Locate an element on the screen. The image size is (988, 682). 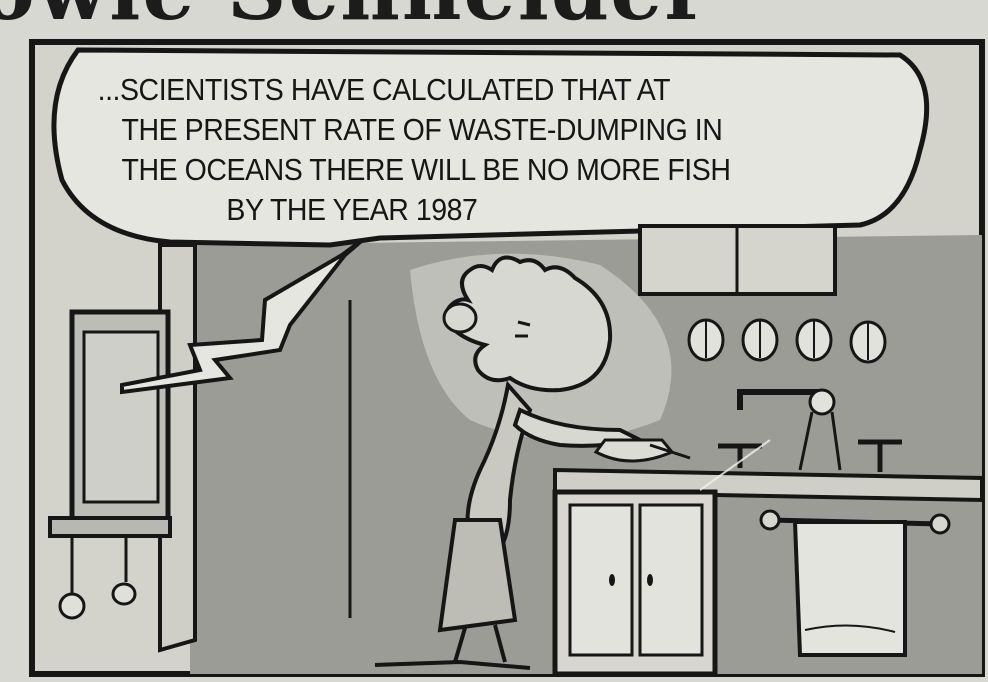
speech-line: BY THE YEAR 1987 is located at coordinates (352, 209).